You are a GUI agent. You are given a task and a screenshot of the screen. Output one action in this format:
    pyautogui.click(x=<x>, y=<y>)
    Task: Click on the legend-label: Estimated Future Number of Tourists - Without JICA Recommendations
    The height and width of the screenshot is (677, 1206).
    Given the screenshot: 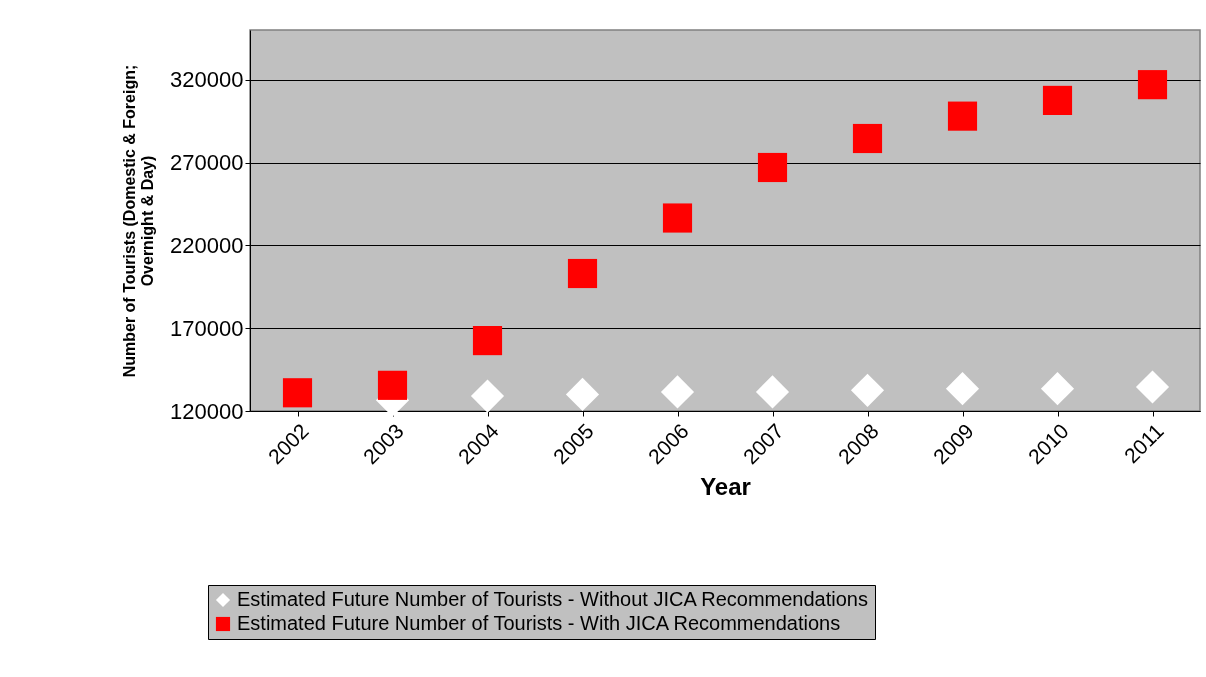 What is the action you would take?
    pyautogui.click(x=552, y=599)
    